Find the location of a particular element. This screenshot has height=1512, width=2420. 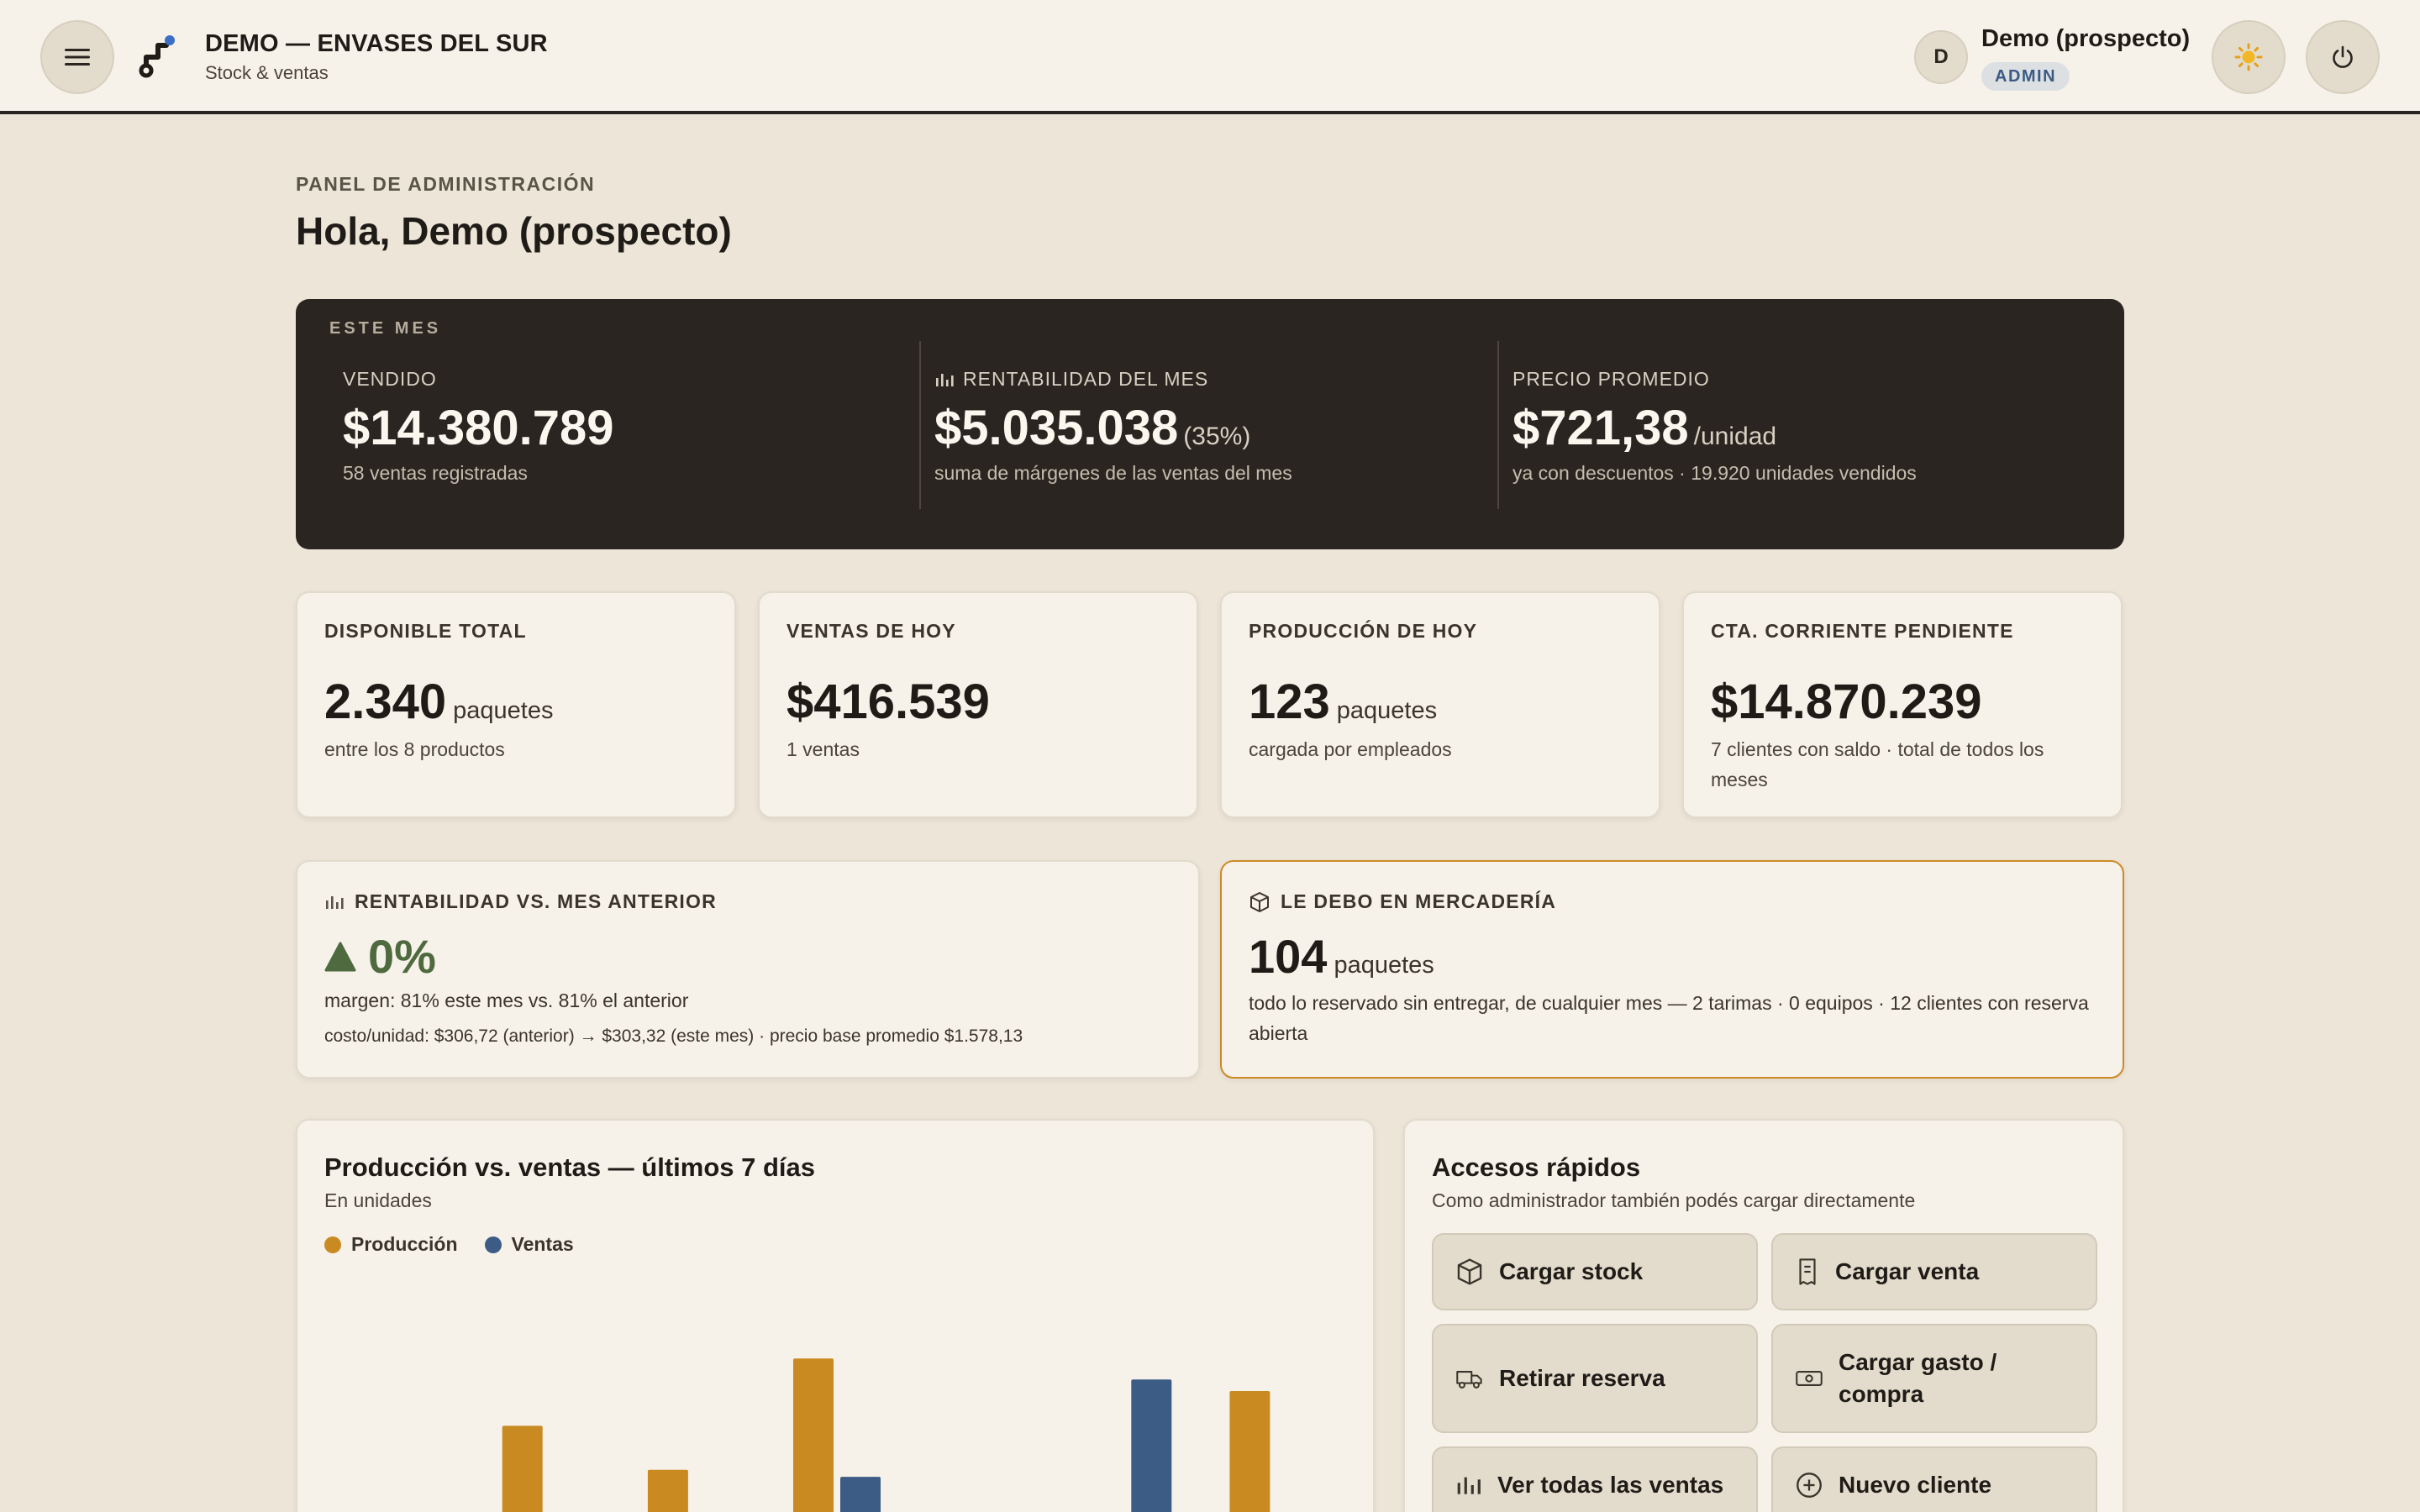

truck-icon is located at coordinates (1469, 1380).